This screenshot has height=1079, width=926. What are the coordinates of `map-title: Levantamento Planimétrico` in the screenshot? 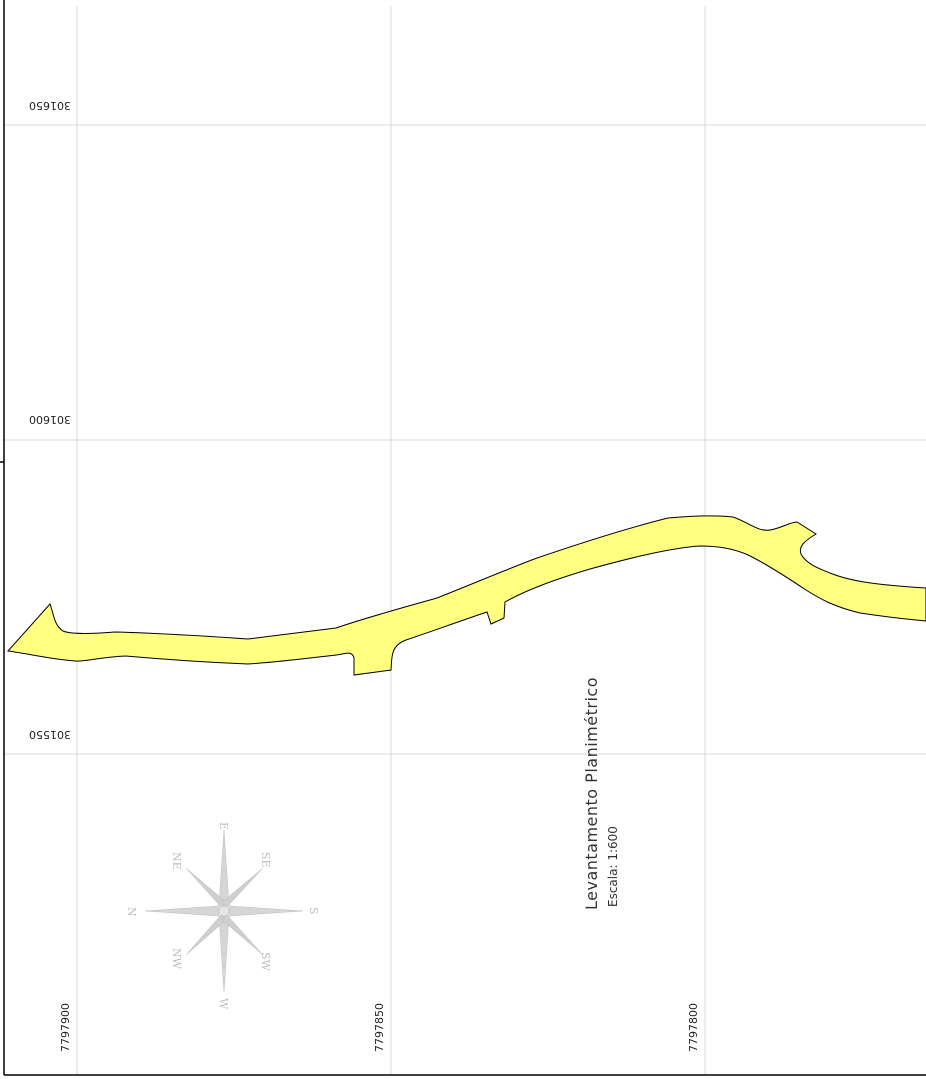 It's located at (591, 793).